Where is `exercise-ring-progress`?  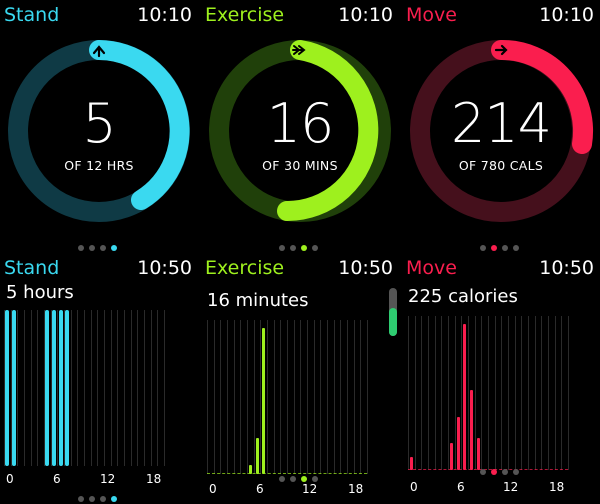 exercise-ring-progress is located at coordinates (328, 131).